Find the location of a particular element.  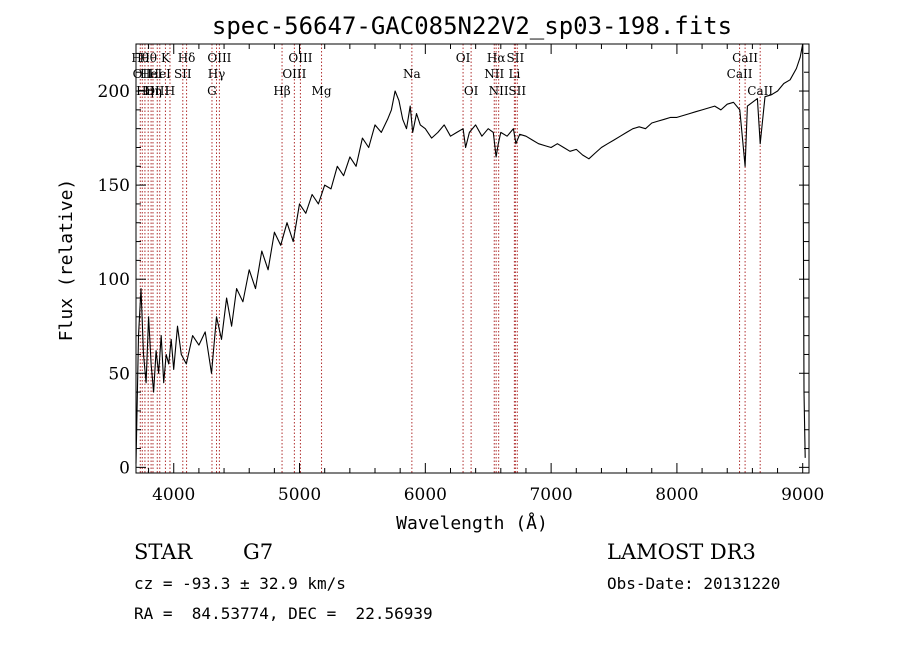

spectral-line-label: K is located at coordinates (166, 58).